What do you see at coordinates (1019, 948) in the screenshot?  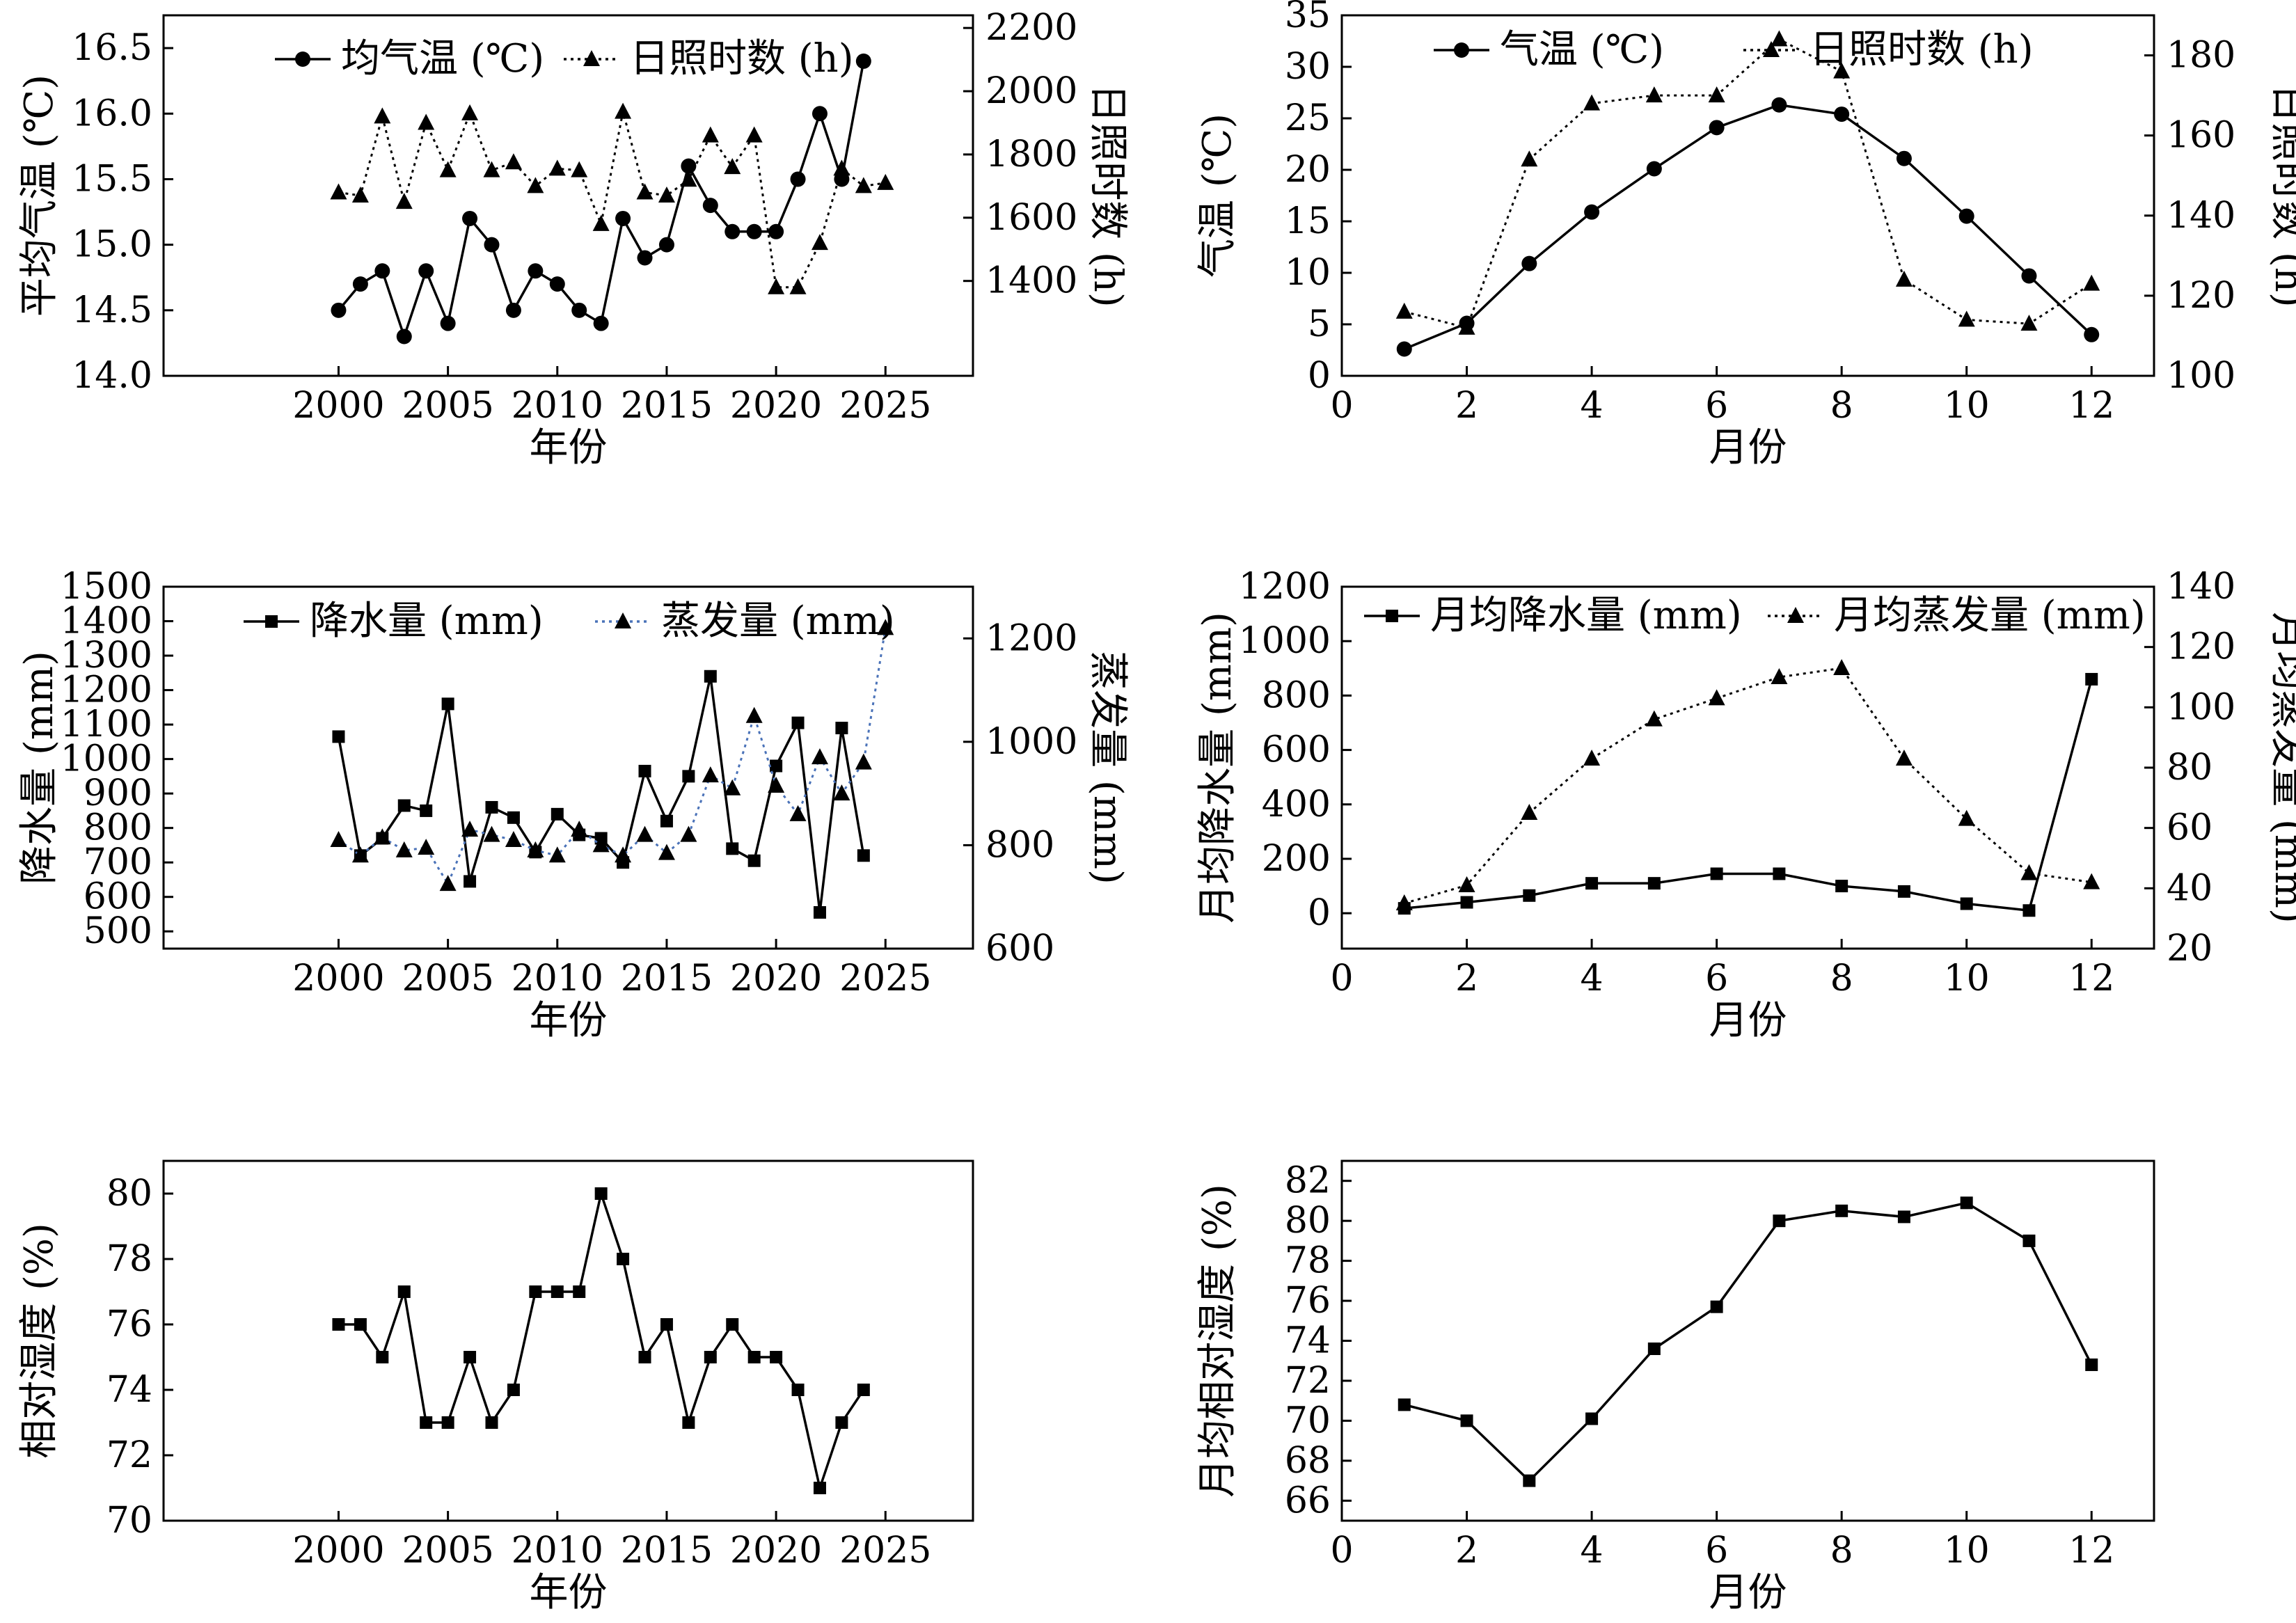 I see `y2-tick-label: 600` at bounding box center [1019, 948].